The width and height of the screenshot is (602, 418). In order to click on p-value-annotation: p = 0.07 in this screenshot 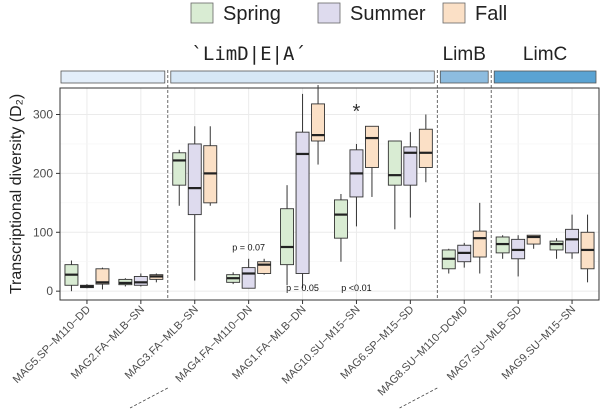, I will do `click(248, 248)`.